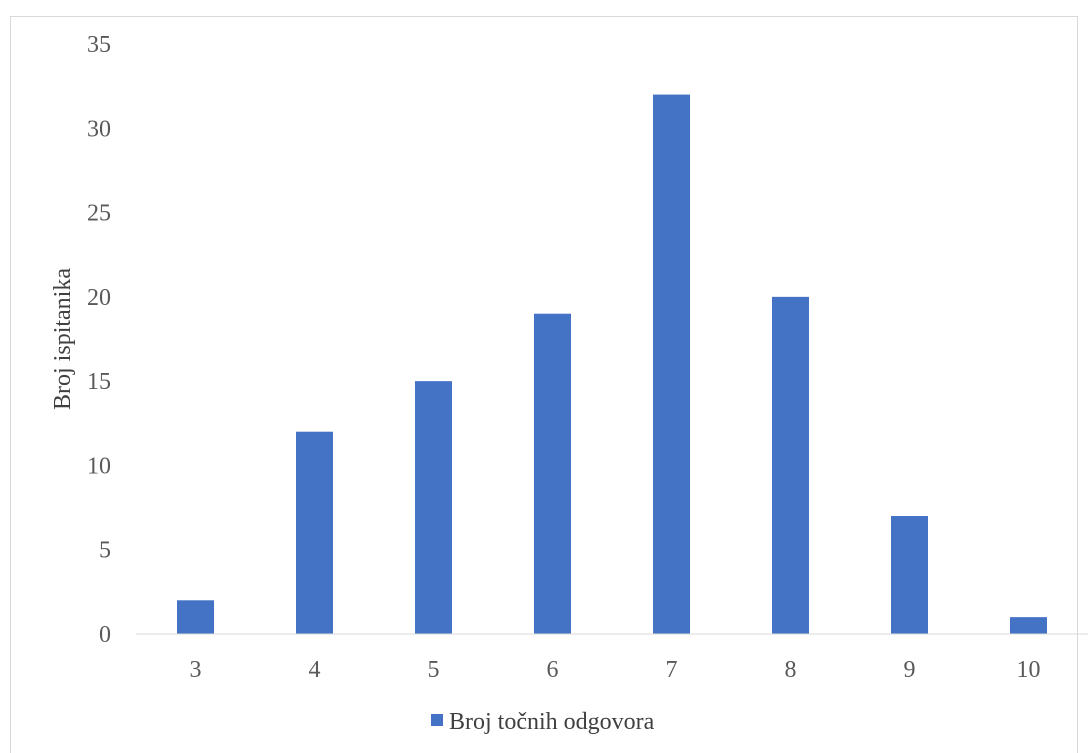 The image size is (1088, 753). What do you see at coordinates (791, 670) in the screenshot?
I see `x-tick-label: 8` at bounding box center [791, 670].